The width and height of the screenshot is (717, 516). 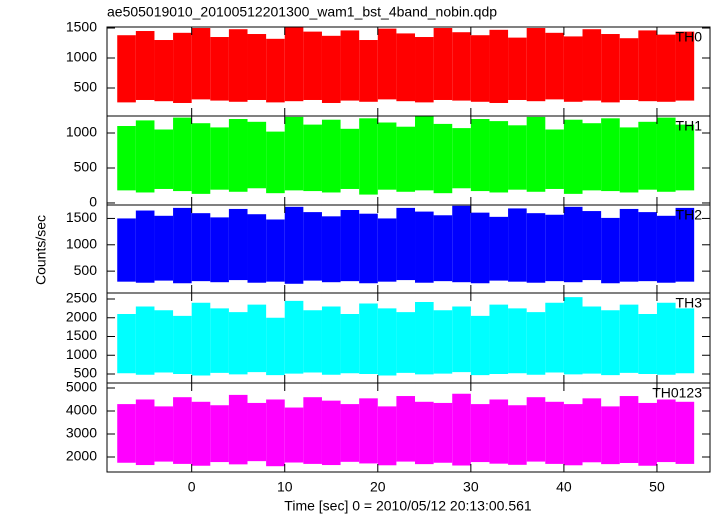 I want to click on panel-frame, so click(x=408, y=427).